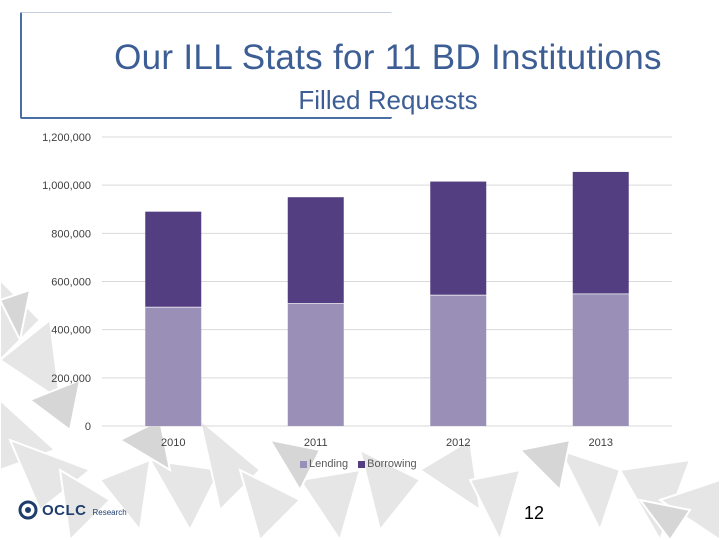 The width and height of the screenshot is (720, 540). I want to click on y-tick-label: 200,000, so click(71, 379).